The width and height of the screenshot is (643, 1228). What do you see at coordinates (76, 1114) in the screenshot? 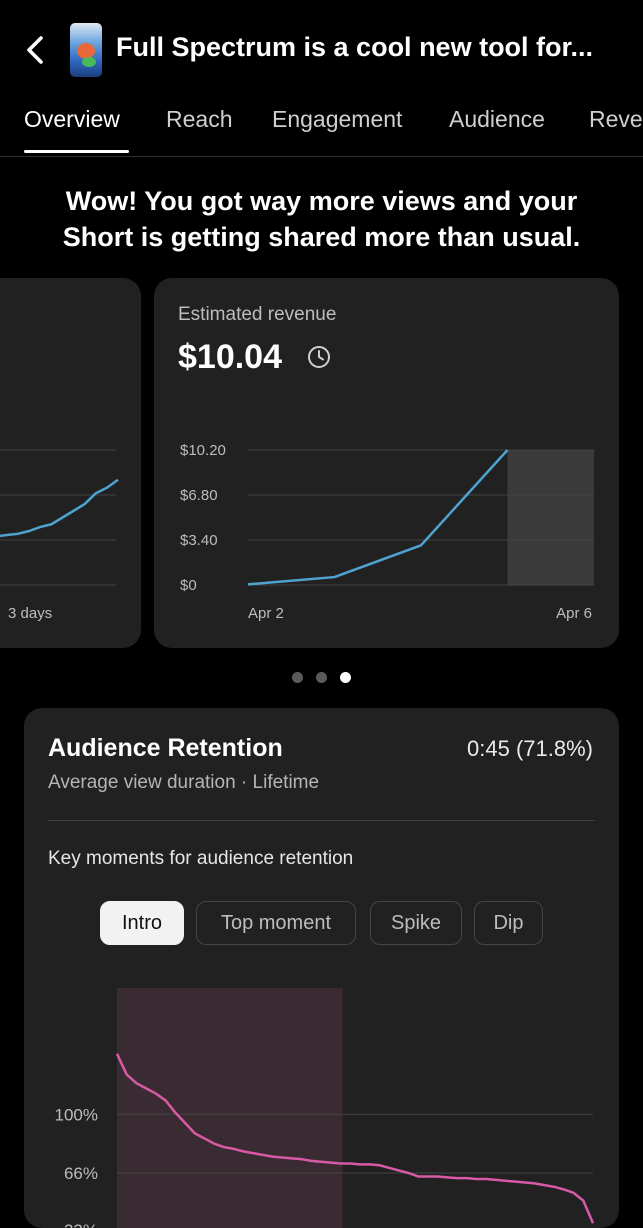
I see `y-tick-label: 100%` at bounding box center [76, 1114].